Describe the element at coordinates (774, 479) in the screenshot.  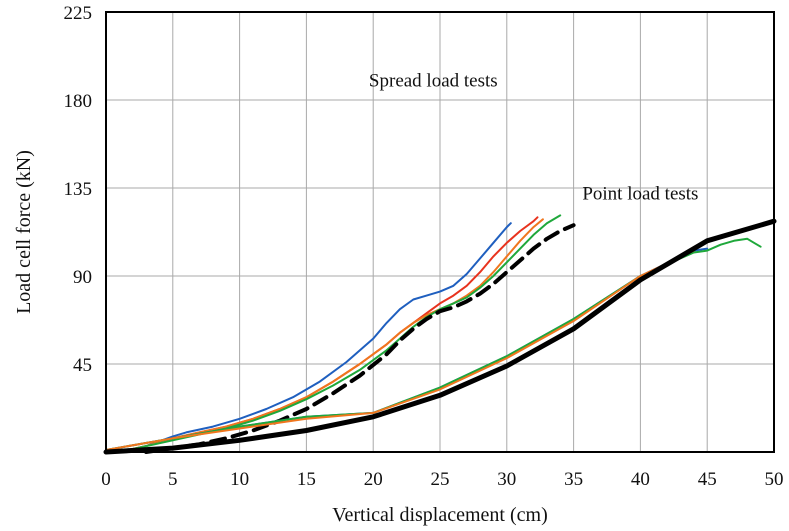
I see `x-tick-label: 50` at that location.